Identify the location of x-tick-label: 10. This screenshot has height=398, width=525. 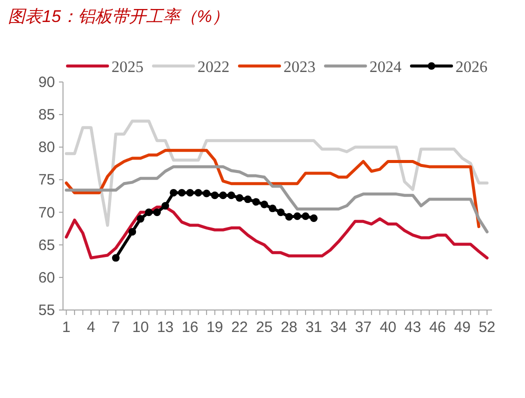
(140, 327).